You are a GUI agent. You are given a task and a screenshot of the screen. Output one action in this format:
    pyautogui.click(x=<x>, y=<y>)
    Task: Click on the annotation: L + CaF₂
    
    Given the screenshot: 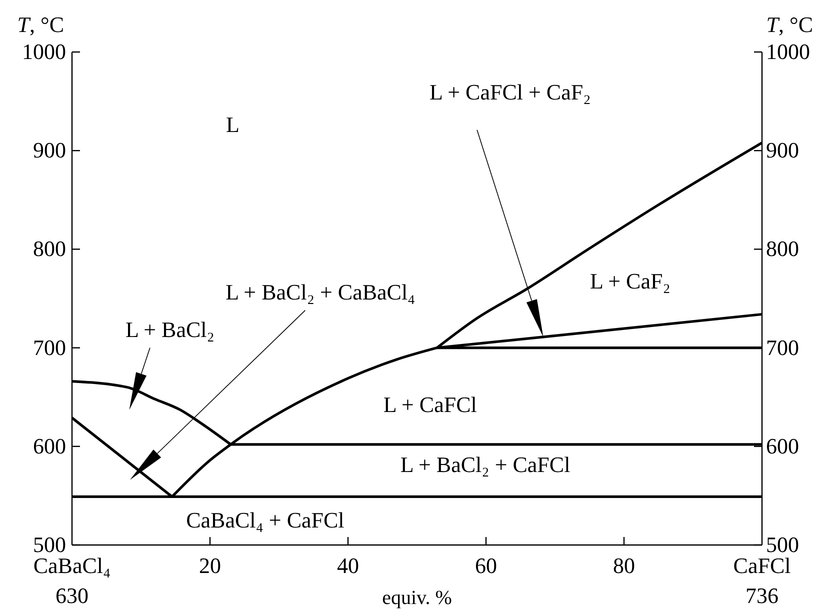 What is the action you would take?
    pyautogui.click(x=630, y=281)
    